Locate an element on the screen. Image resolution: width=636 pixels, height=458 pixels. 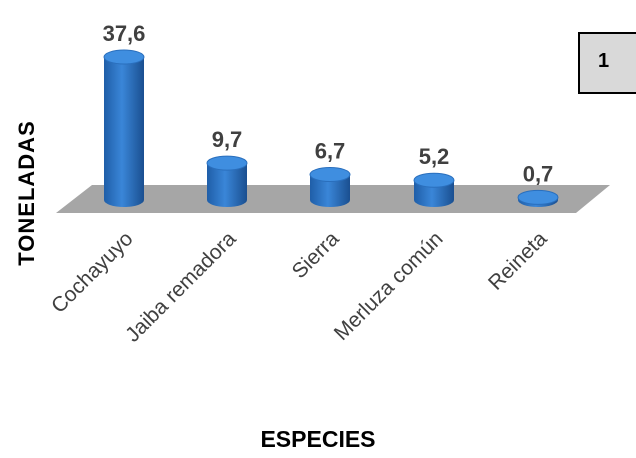
category-label: Cochayuyo is located at coordinates (92, 272).